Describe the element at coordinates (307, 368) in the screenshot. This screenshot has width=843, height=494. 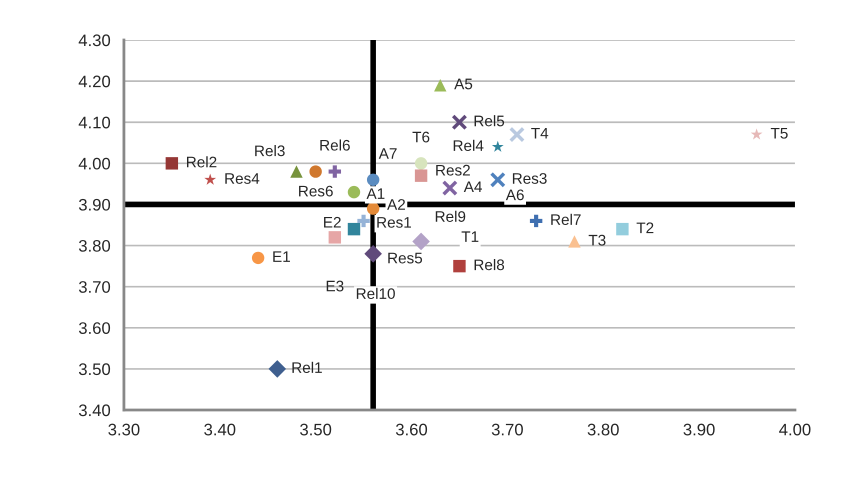
I see `series-label: Rel1` at that location.